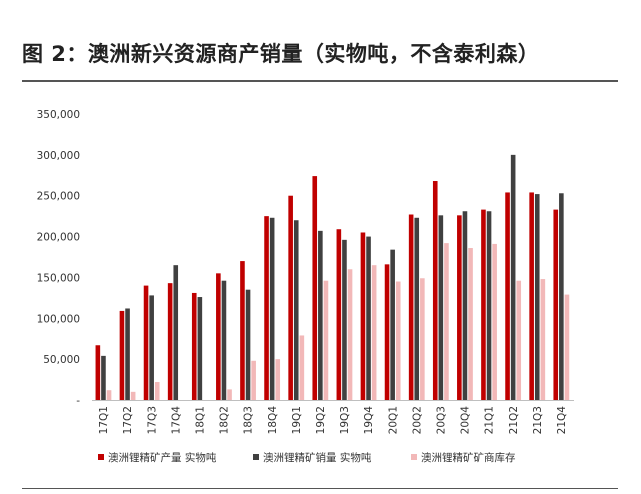 This screenshot has height=494, width=641. Describe the element at coordinates (562, 420) in the screenshot. I see `x-tick-label: 21Q4` at that location.